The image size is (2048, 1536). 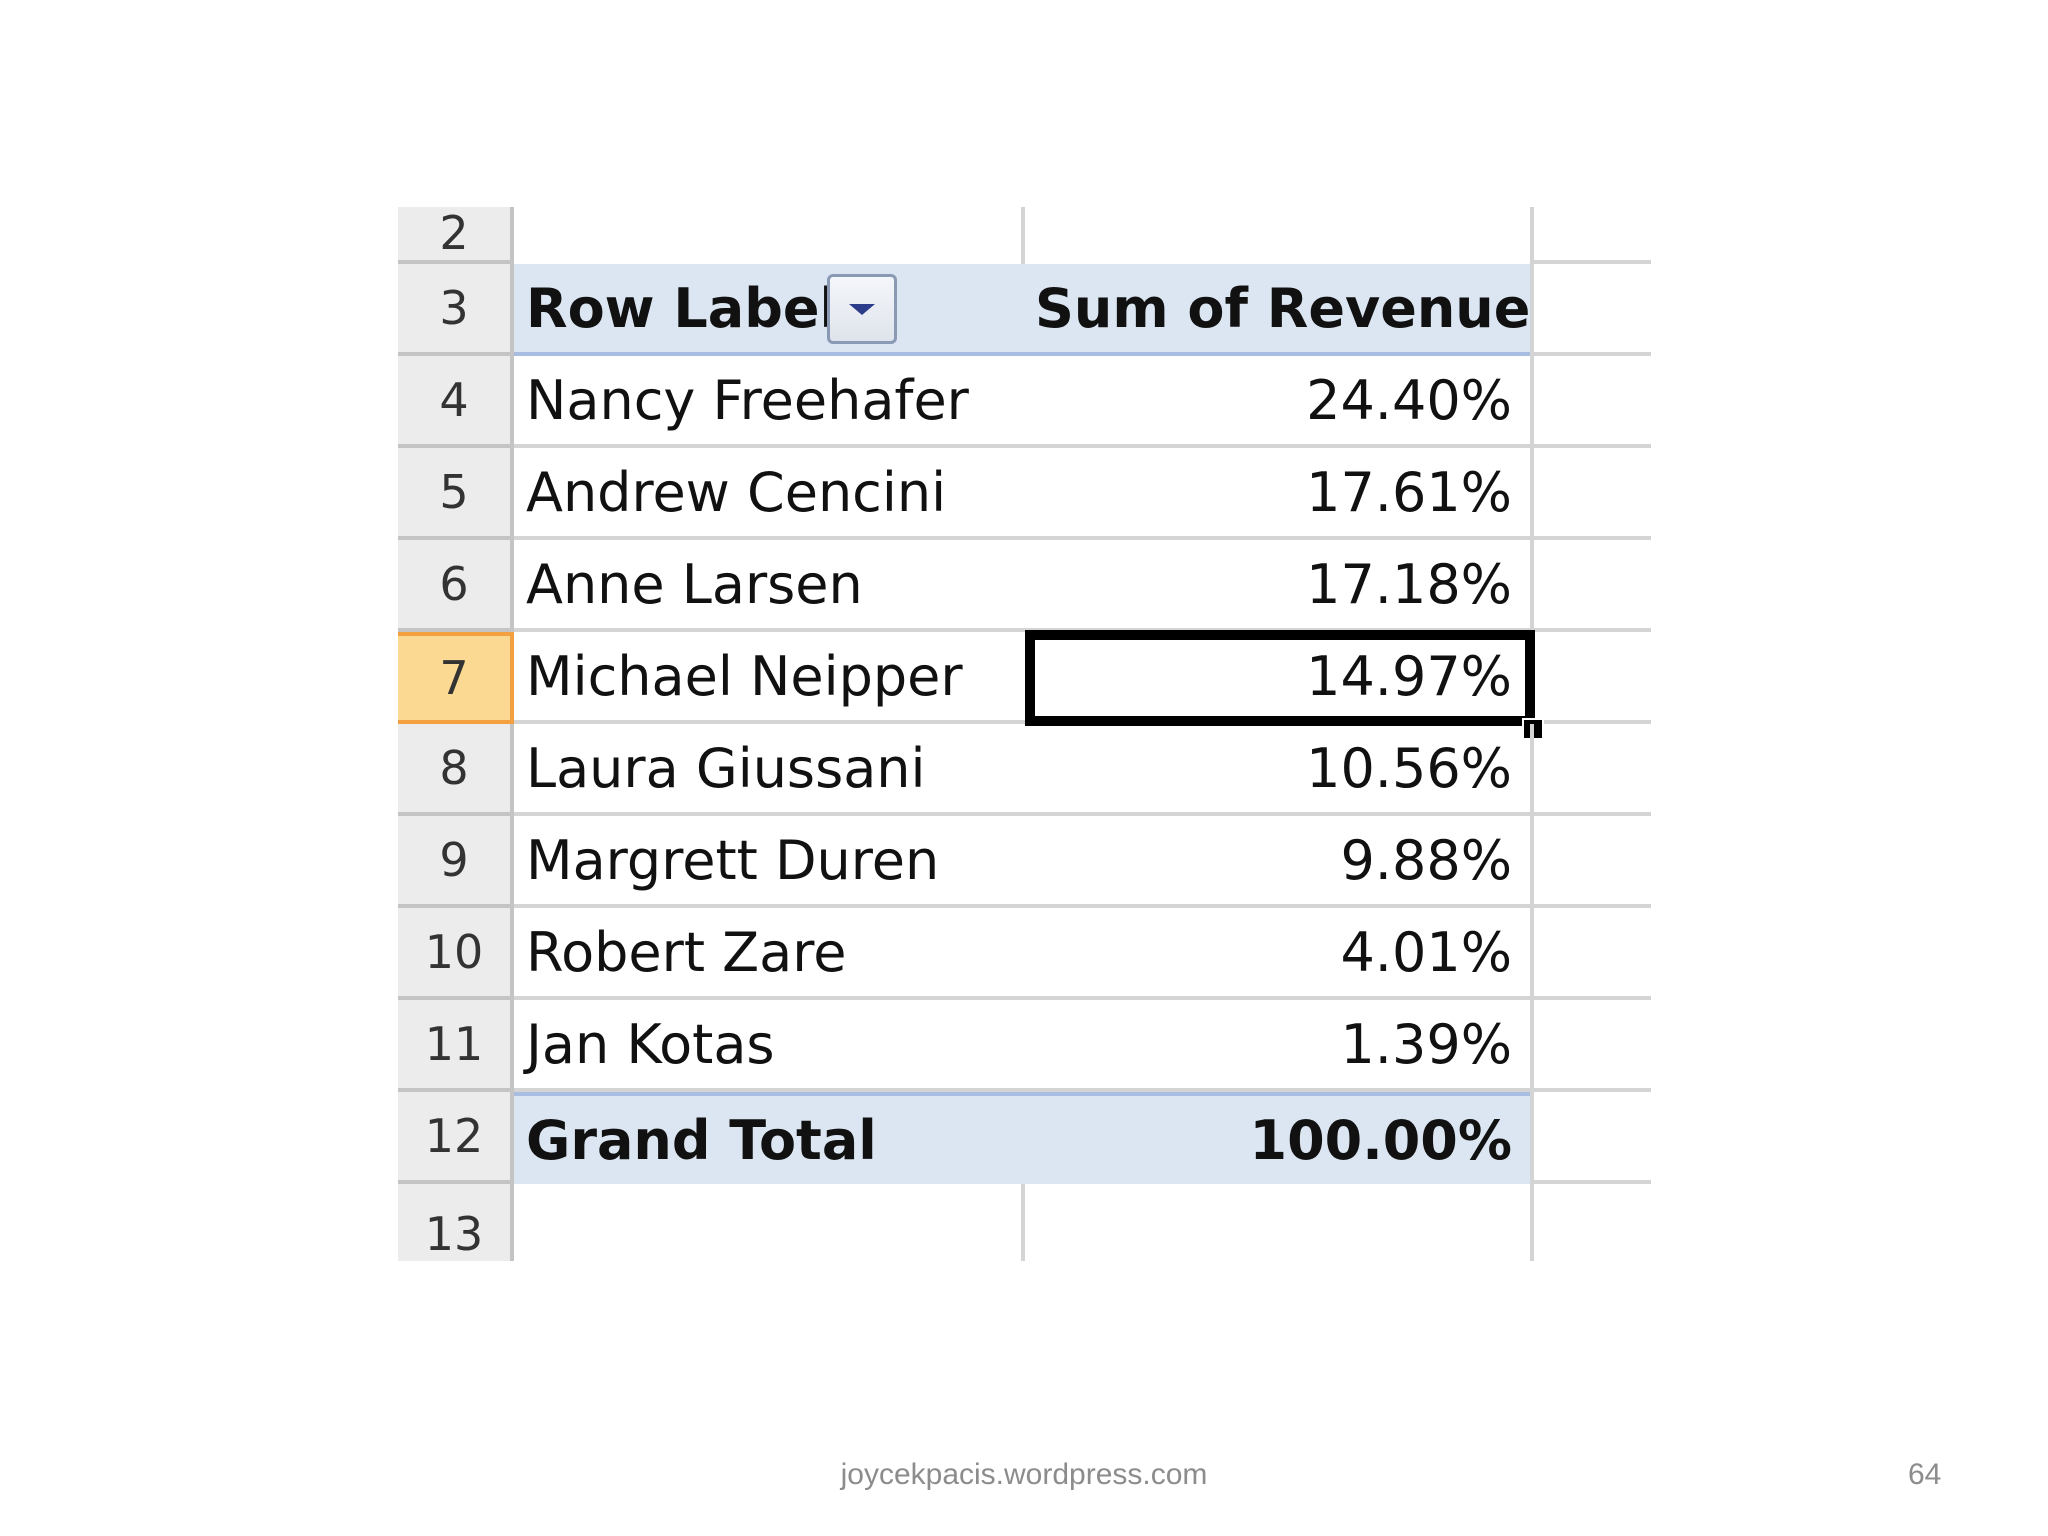 What do you see at coordinates (769, 770) in the screenshot?
I see `row-label-cell: Laura Giussani` at bounding box center [769, 770].